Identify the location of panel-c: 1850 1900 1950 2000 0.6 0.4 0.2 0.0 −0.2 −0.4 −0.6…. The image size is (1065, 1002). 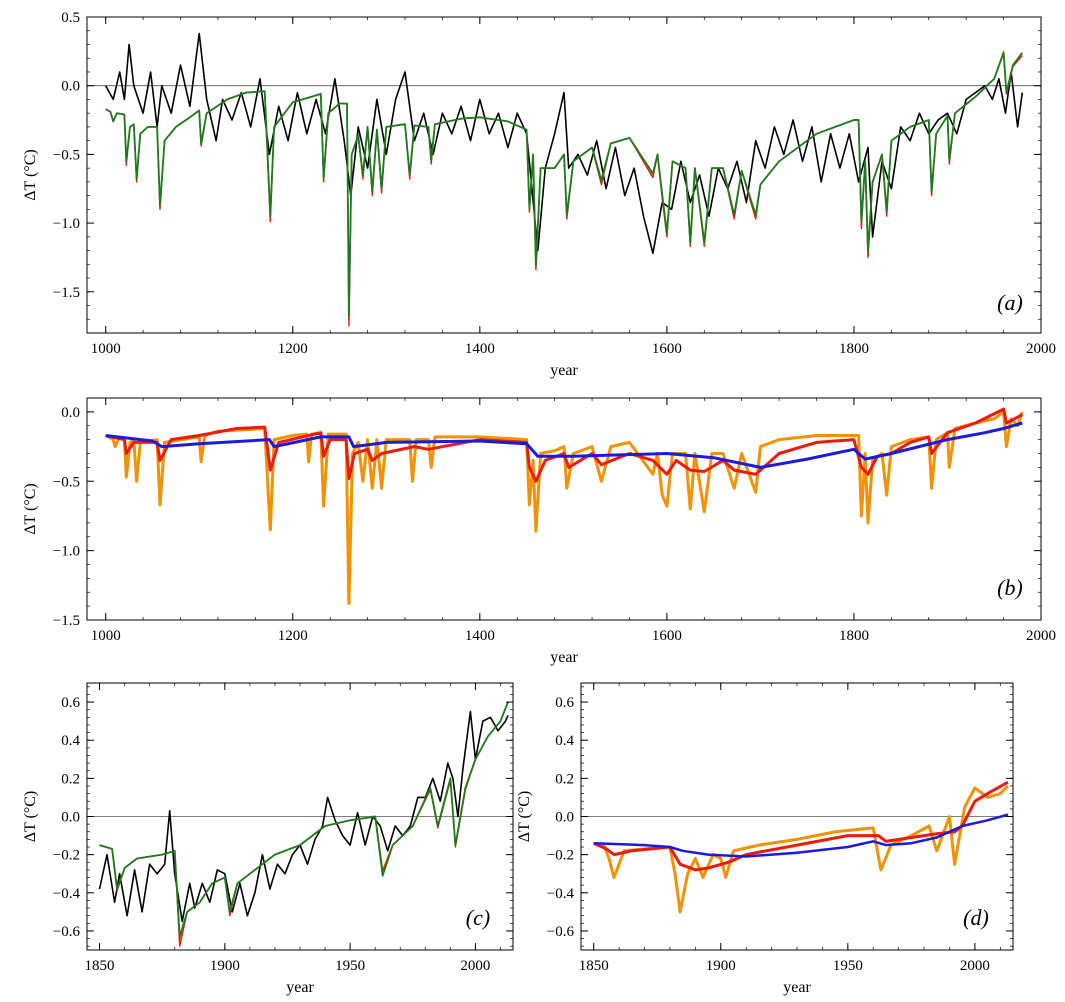
(268, 839).